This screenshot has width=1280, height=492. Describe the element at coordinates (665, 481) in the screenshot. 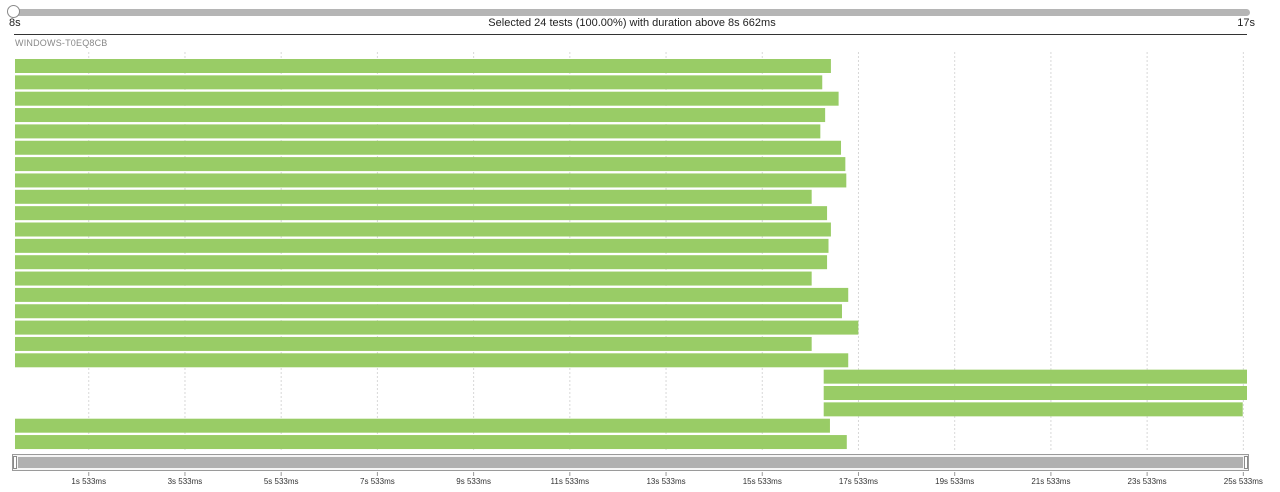

I see `x-tick-label: 13s 533ms` at that location.